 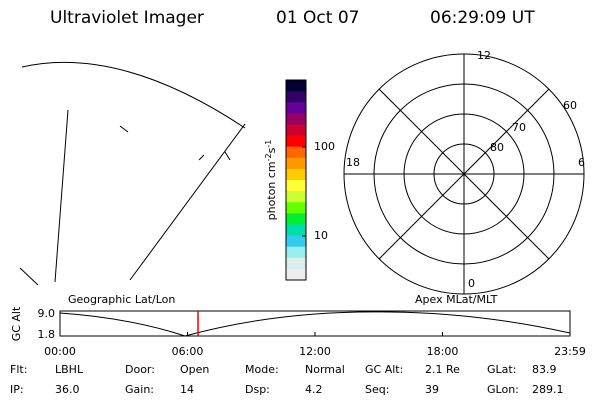 I want to click on x-tick-label: 00:00, so click(x=60, y=351).